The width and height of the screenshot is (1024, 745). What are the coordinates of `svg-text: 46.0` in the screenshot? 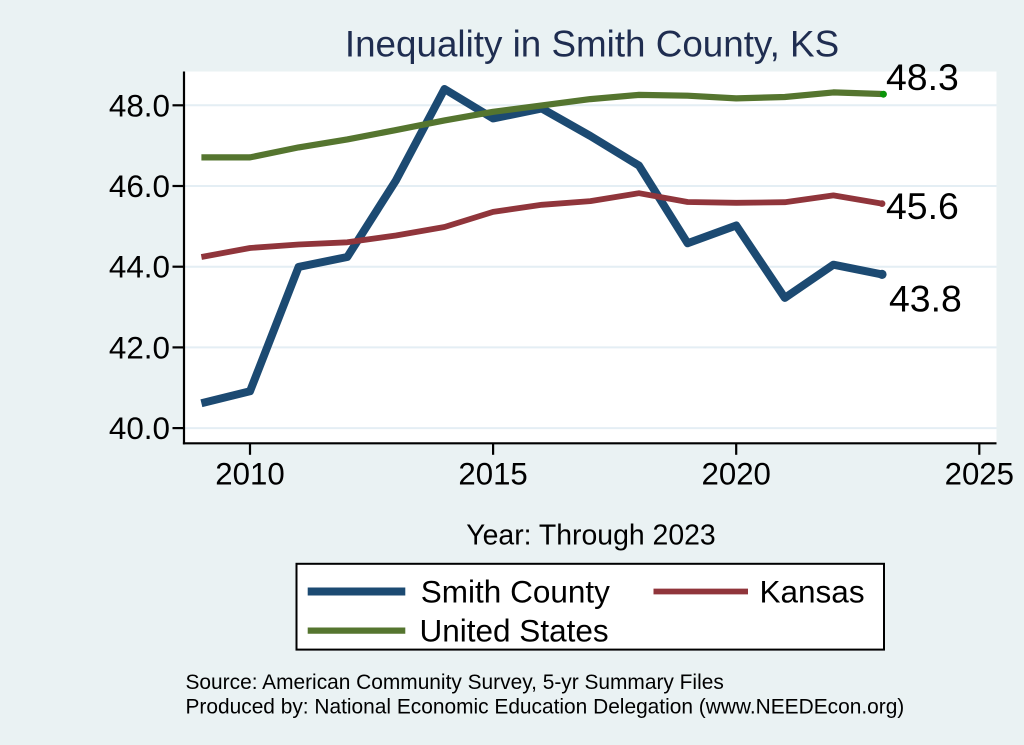 It's located at (139, 186).